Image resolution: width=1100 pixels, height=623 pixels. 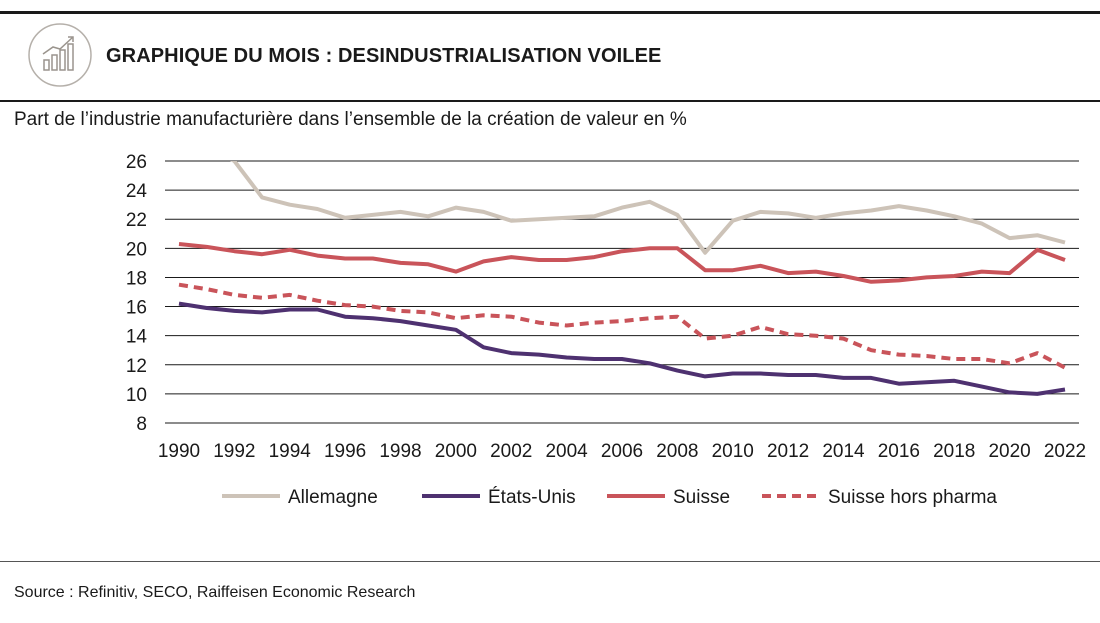 I want to click on legend-label-1: États-Unis, so click(x=532, y=497).